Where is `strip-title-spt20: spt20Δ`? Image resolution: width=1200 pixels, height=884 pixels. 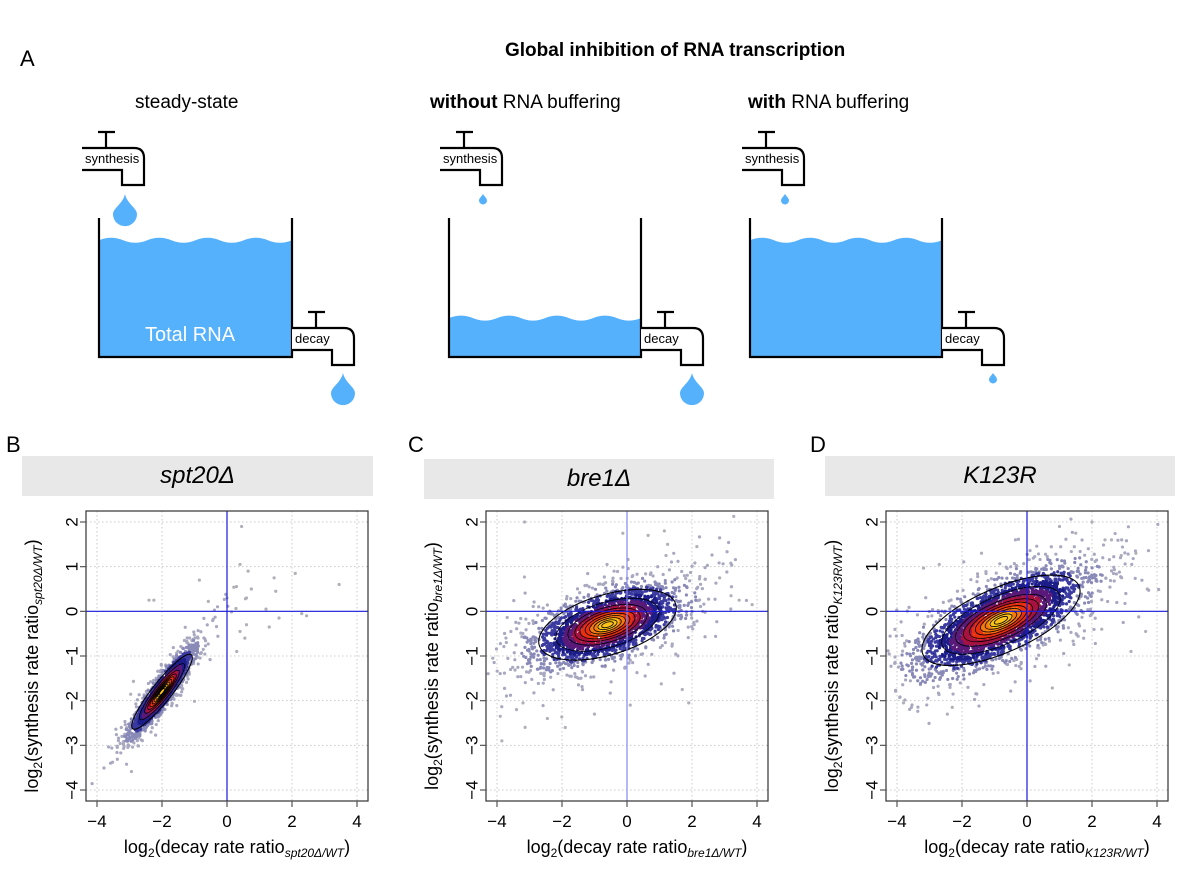
strip-title-spt20: spt20Δ is located at coordinates (197, 476).